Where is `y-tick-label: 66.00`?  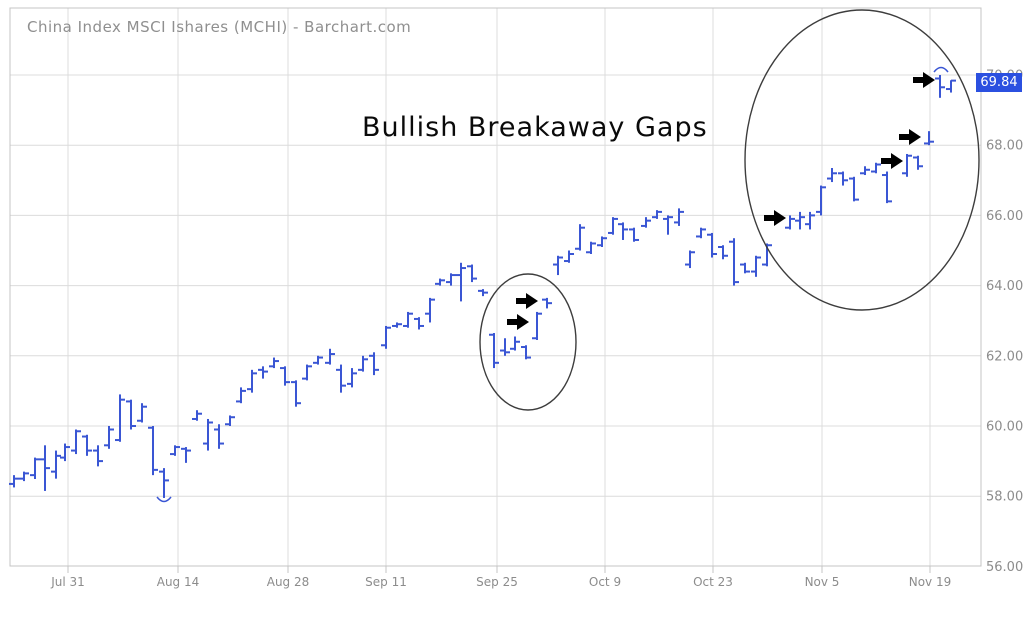 y-tick-label: 66.00 is located at coordinates (1004, 216).